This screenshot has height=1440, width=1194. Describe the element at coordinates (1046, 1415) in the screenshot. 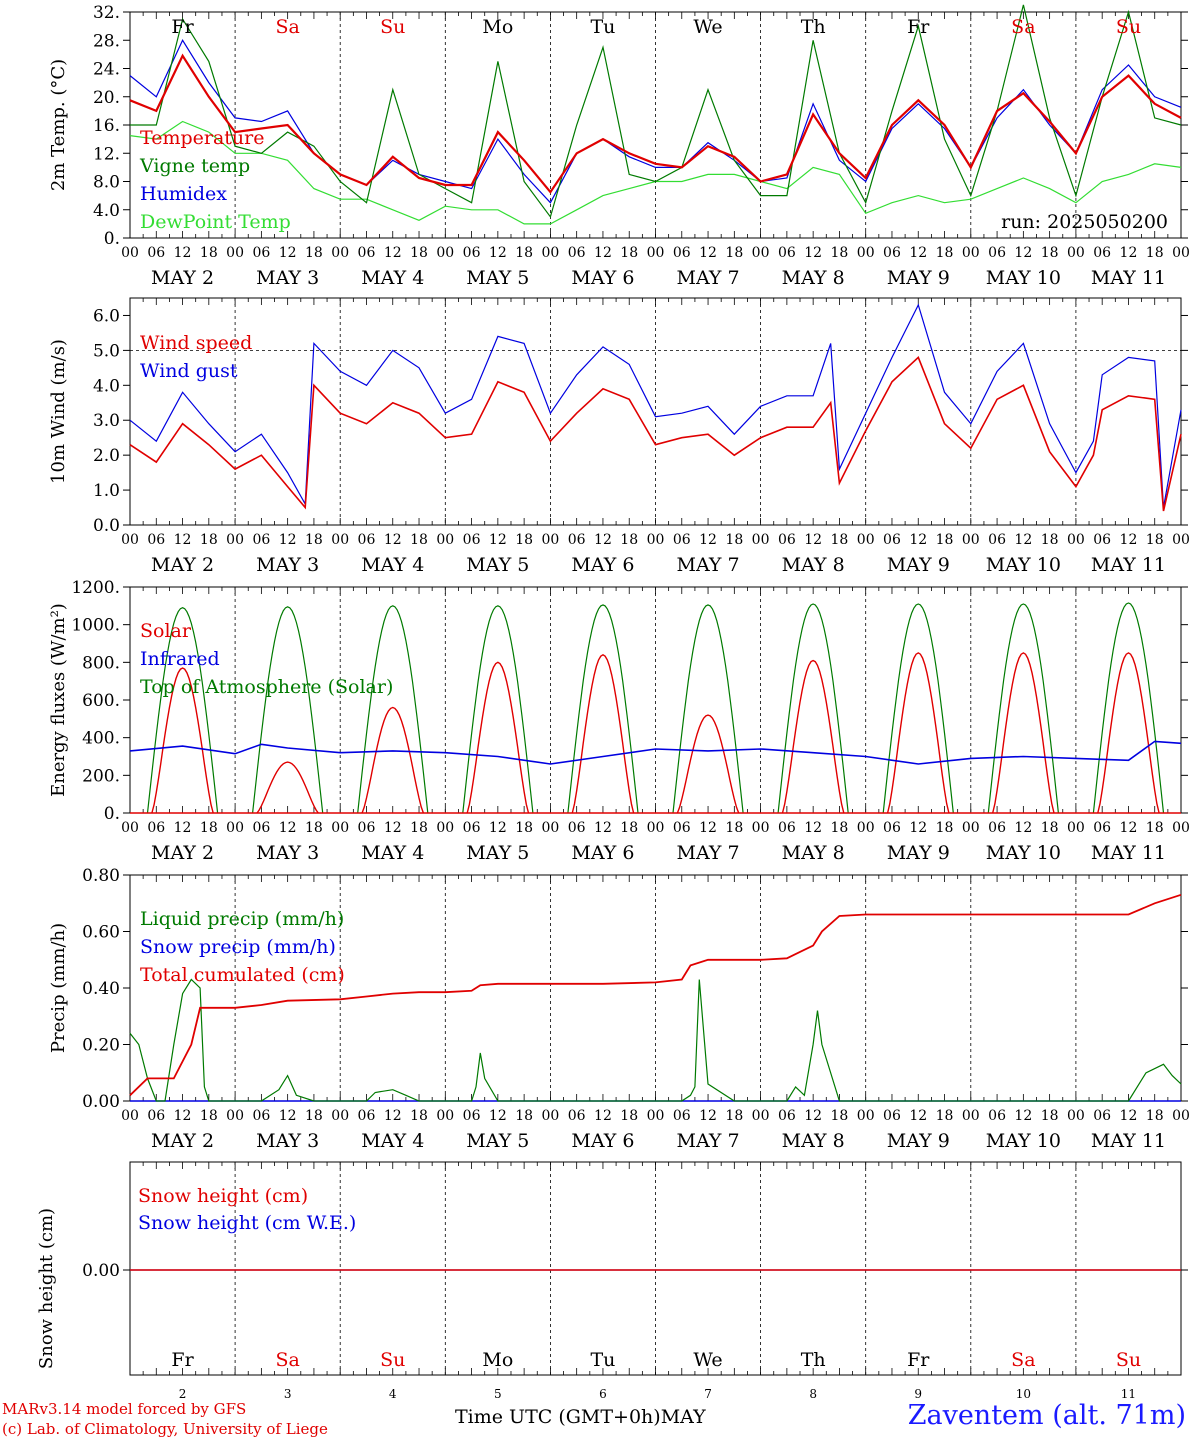

I see `station-label: Zaventem (alt. 71m)` at that location.